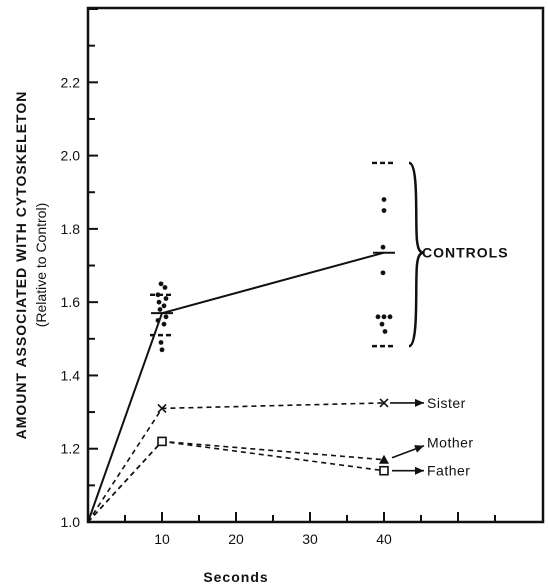 This screenshot has width=548, height=586. Describe the element at coordinates (384, 539) in the screenshot. I see `x-tick-label: 40` at that location.